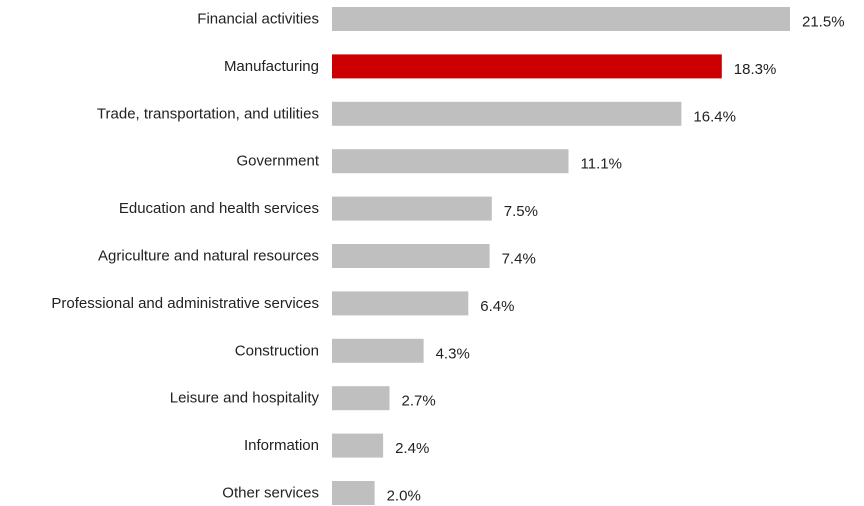 Image resolution: width=864 pixels, height=506 pixels. I want to click on value-label-leisure-and-hospitality: 2.7%, so click(419, 401).